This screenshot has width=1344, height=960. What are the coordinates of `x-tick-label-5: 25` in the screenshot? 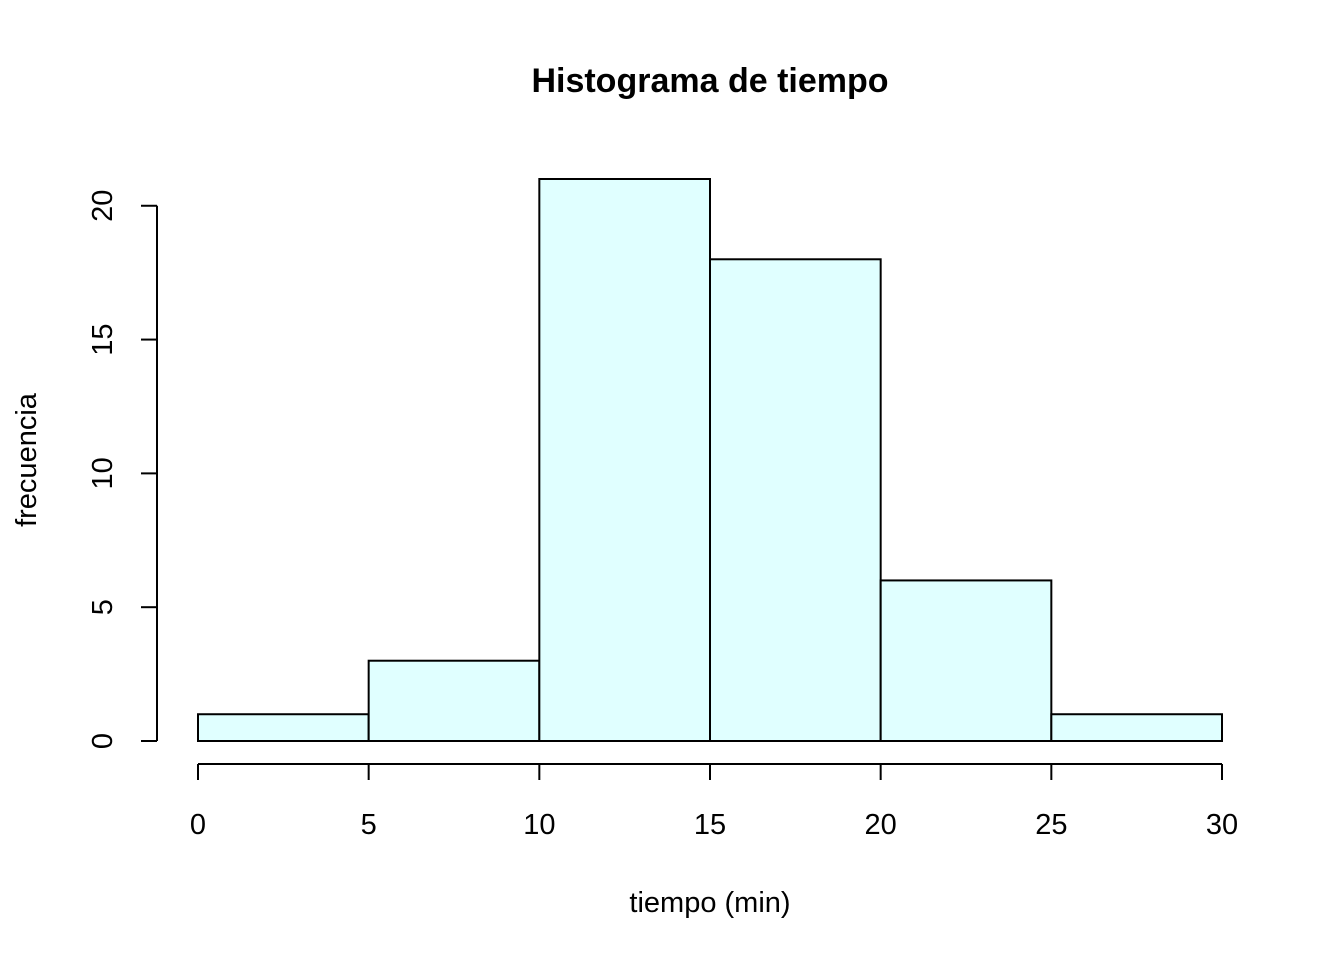 It's located at (1051, 825).